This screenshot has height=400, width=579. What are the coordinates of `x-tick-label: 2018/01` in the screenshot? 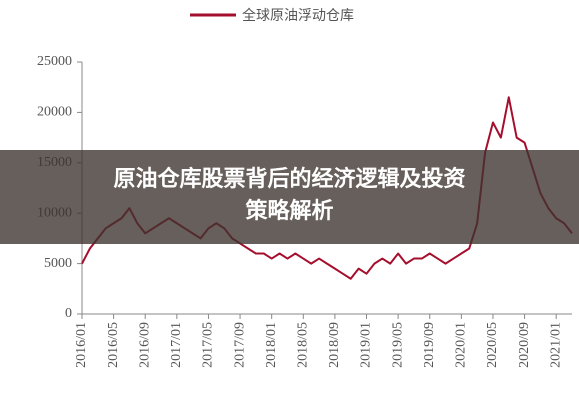 It's located at (271, 345).